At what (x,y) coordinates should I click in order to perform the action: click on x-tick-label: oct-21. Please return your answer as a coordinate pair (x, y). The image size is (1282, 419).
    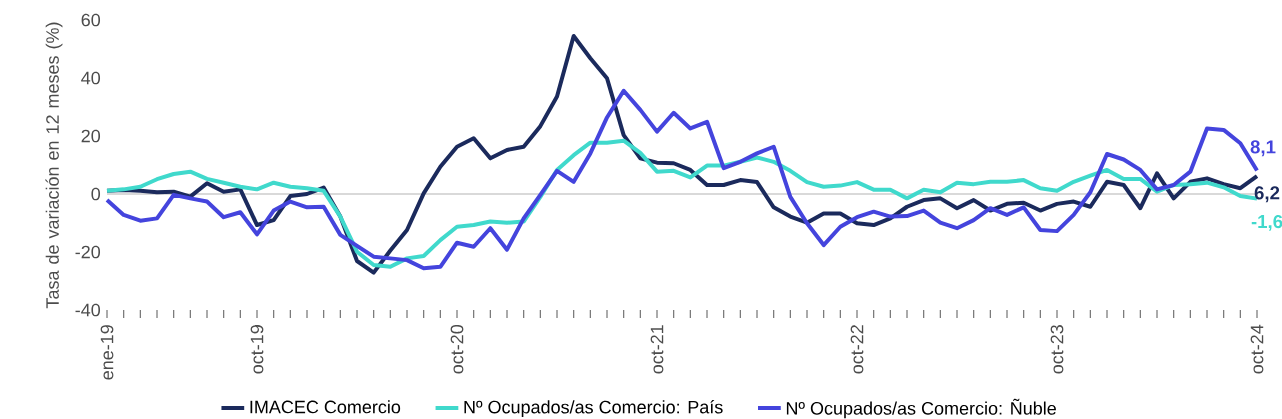
    Looking at the image, I should click on (657, 349).